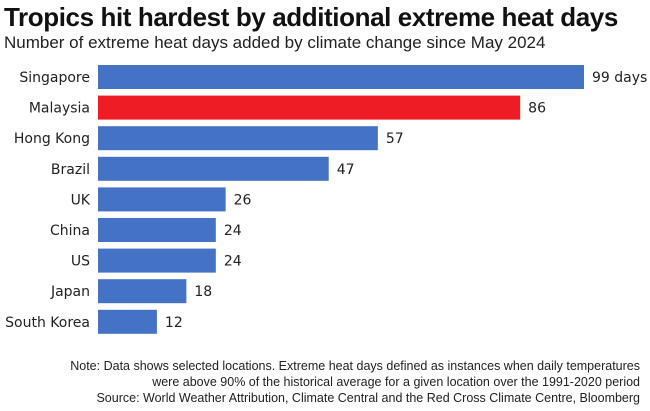 The width and height of the screenshot is (650, 411). What do you see at coordinates (233, 231) in the screenshot?
I see `value-label-china: 24` at bounding box center [233, 231].